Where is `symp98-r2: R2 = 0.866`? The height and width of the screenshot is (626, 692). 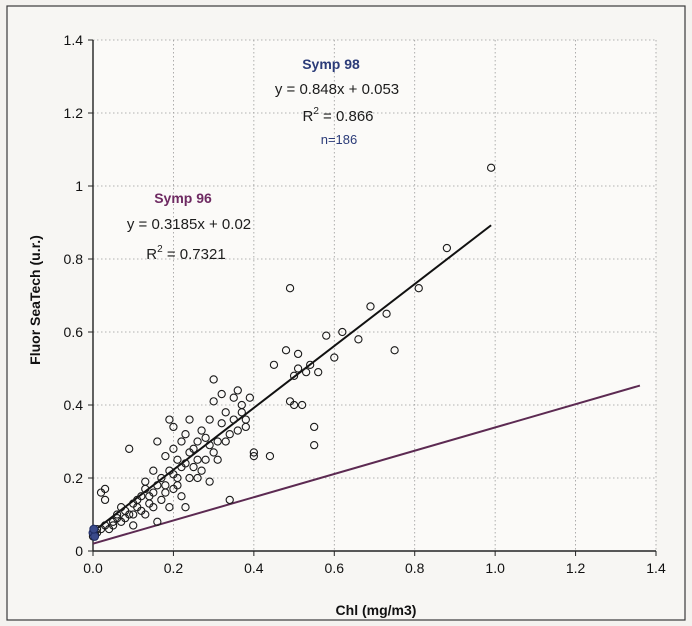
symp98-r2: R2 = 0.866 is located at coordinates (337, 115).